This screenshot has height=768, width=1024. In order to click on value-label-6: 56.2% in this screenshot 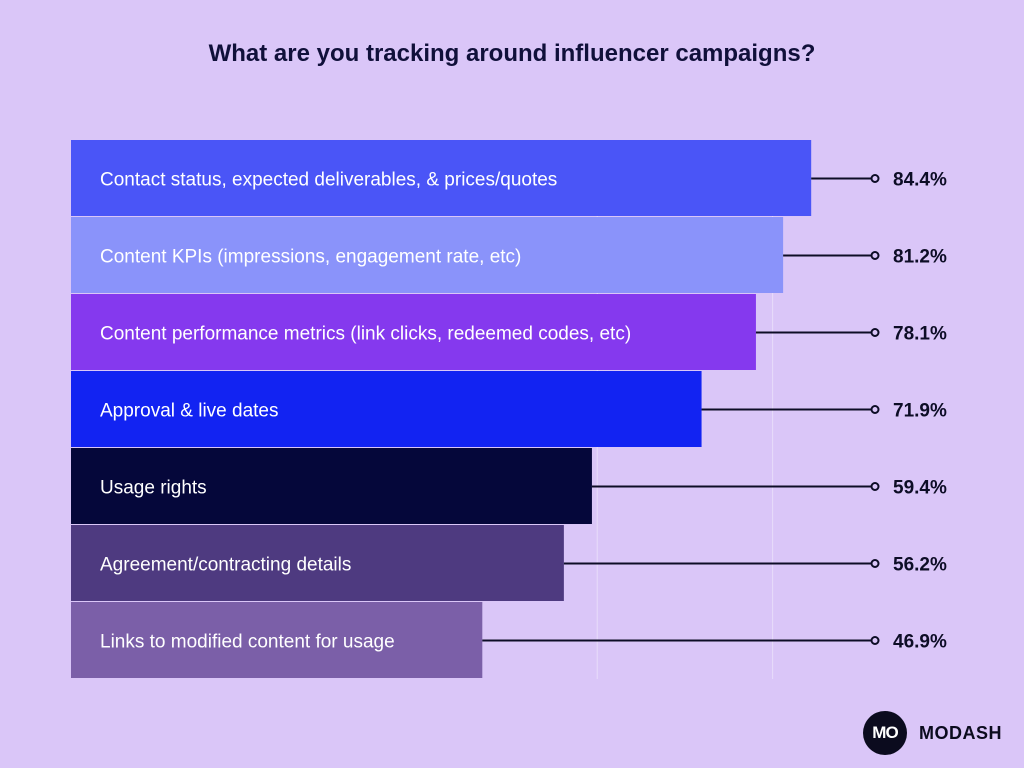, I will do `click(920, 565)`.